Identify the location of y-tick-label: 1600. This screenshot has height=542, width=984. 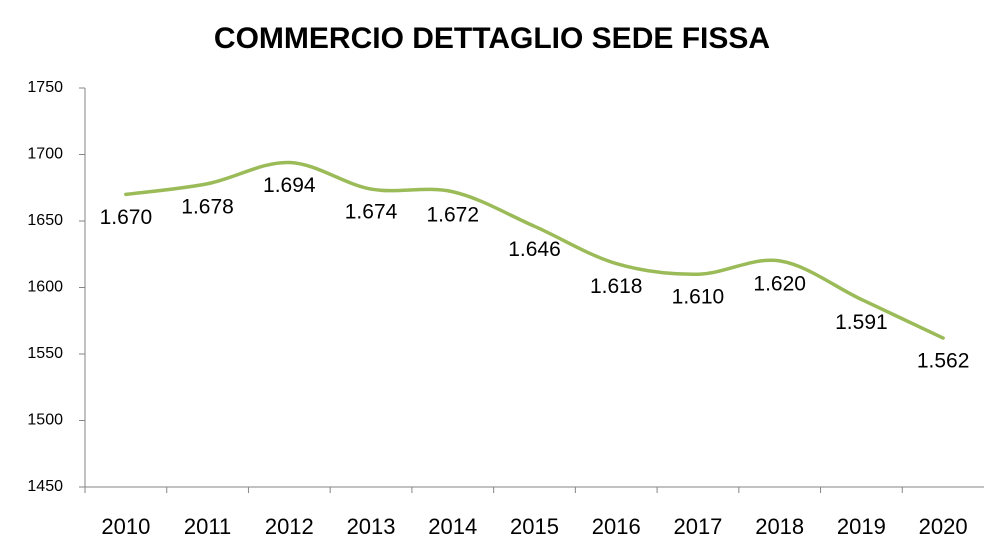
(45, 287).